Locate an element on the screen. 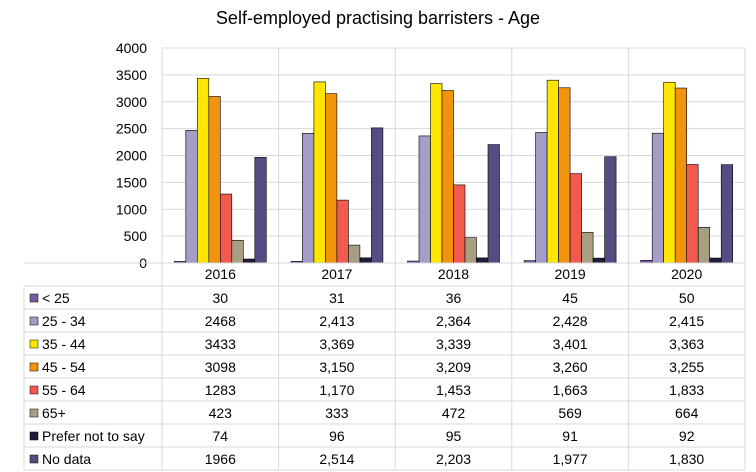  data-label: 3,209 is located at coordinates (453, 367).